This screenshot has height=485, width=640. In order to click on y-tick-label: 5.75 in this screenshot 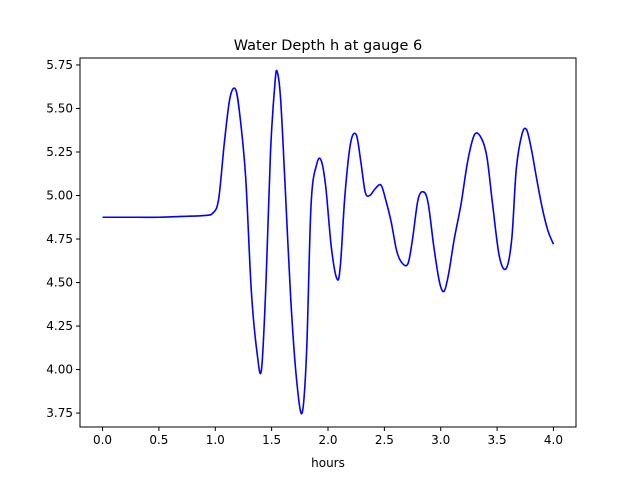, I will do `click(59, 65)`.